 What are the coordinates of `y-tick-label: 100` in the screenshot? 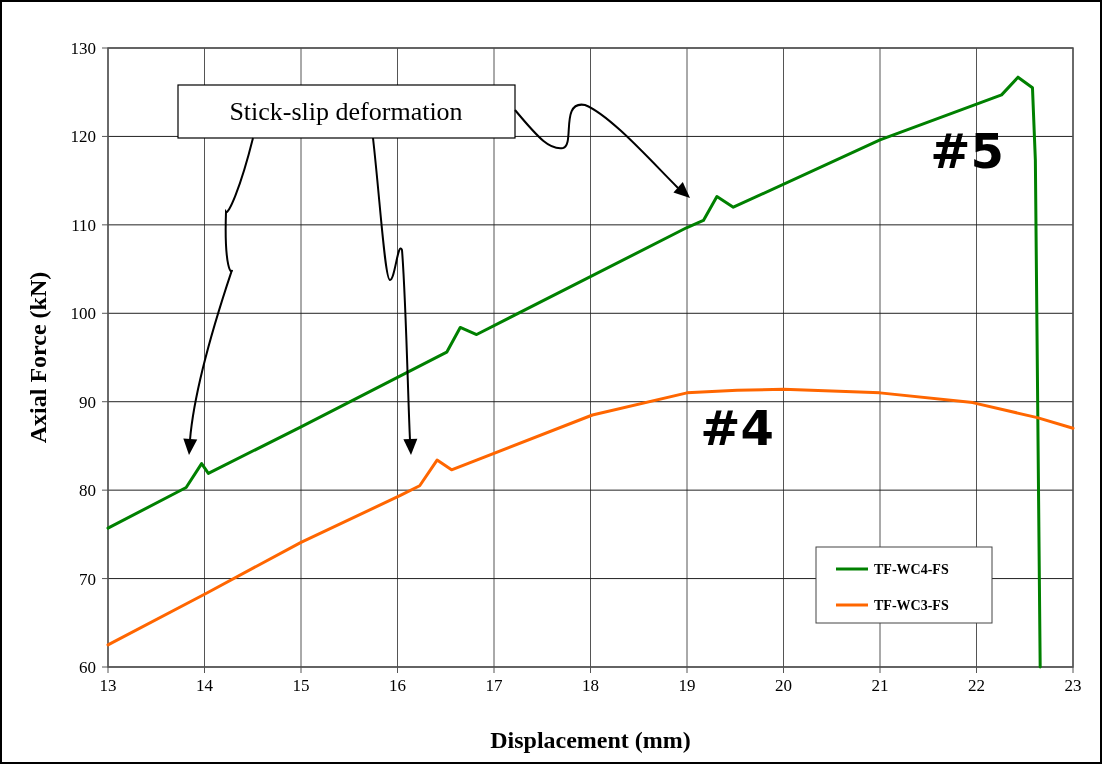 It's located at (83, 314).